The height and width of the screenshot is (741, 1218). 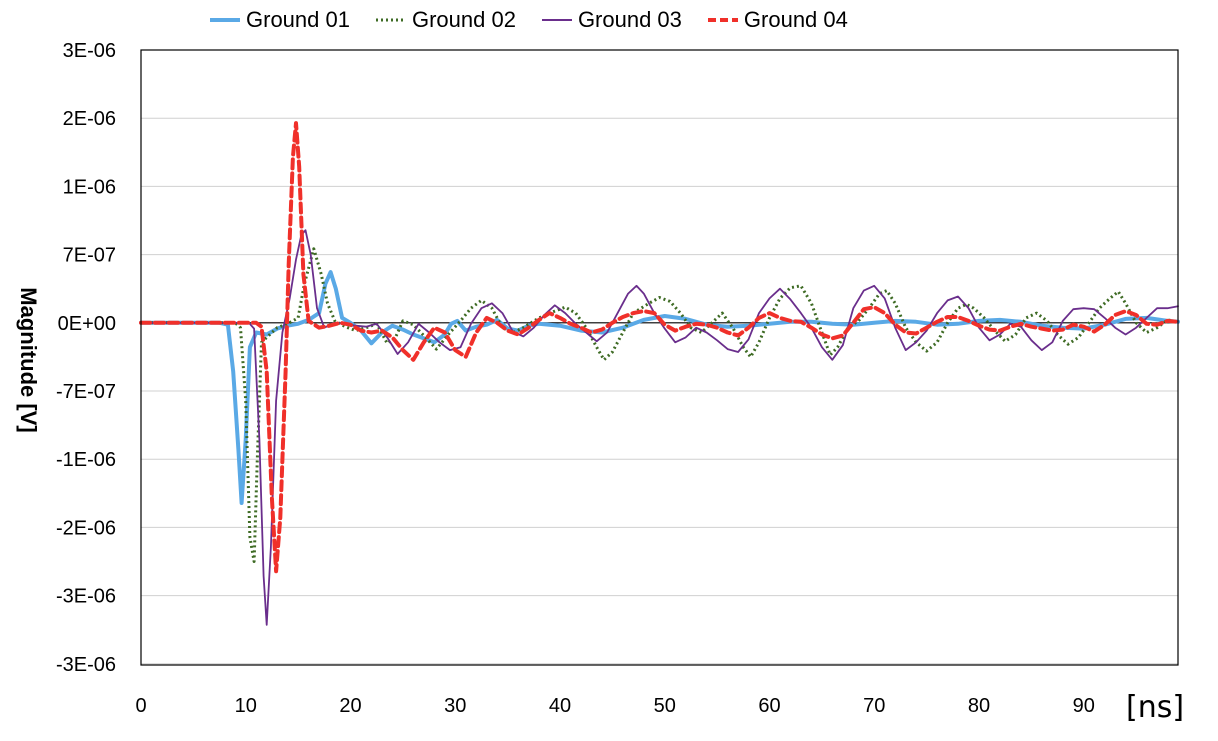 What do you see at coordinates (87, 324) in the screenshot?
I see `y-tick-label: 0E+00` at bounding box center [87, 324].